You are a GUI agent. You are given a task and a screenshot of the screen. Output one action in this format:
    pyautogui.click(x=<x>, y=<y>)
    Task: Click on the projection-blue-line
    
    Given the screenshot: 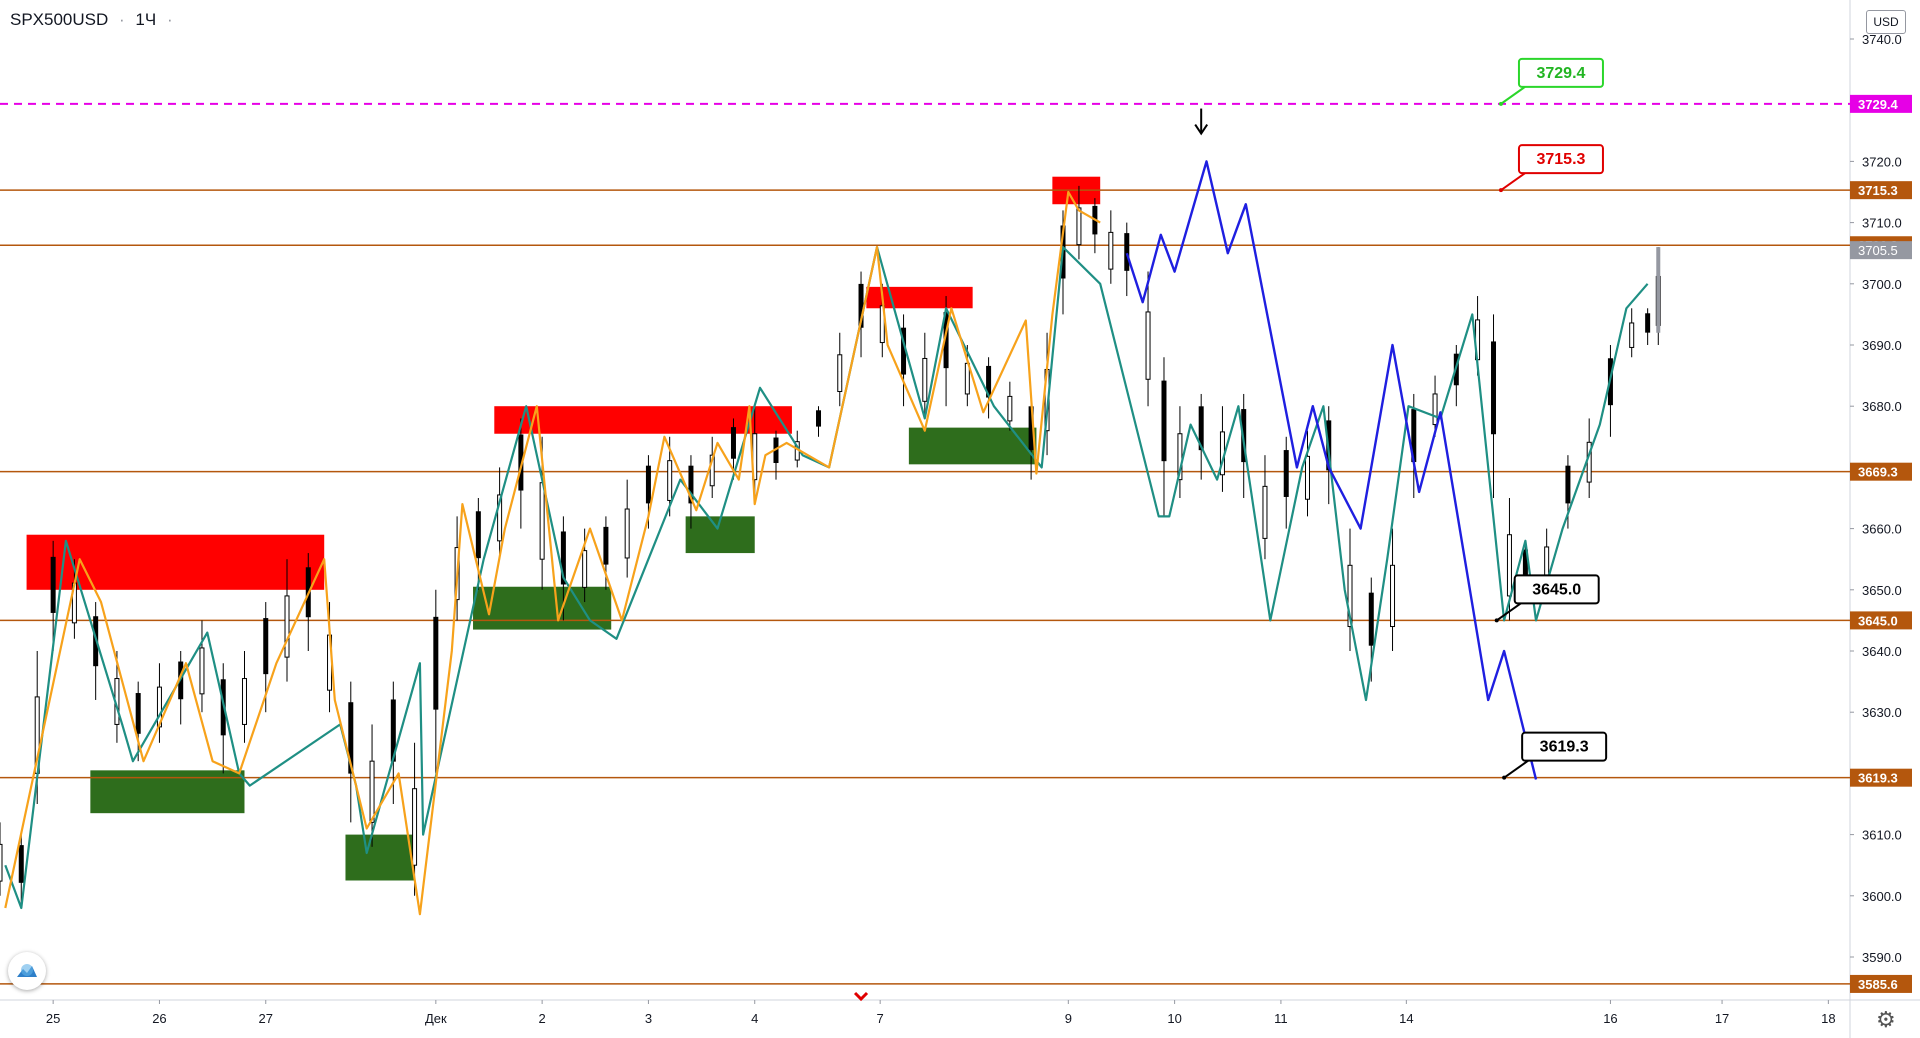 What is the action you would take?
    pyautogui.click(x=1331, y=470)
    